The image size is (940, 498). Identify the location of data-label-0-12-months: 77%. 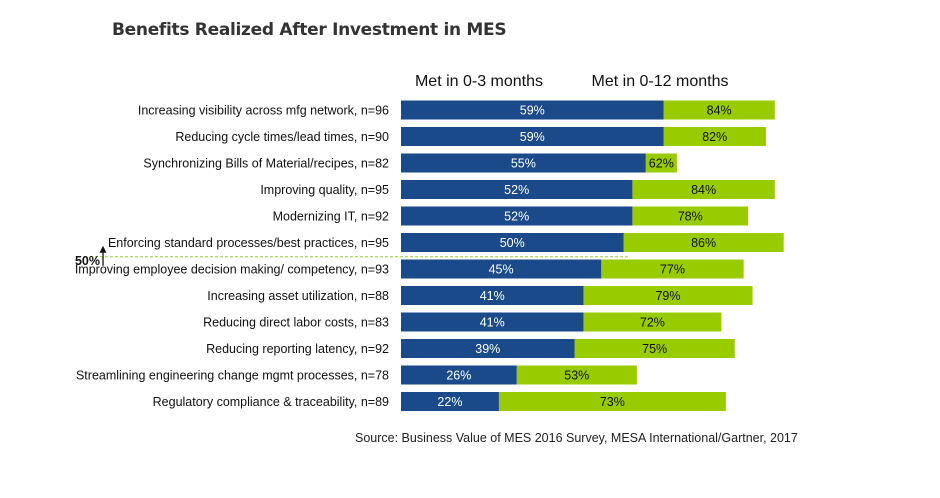
(672, 270).